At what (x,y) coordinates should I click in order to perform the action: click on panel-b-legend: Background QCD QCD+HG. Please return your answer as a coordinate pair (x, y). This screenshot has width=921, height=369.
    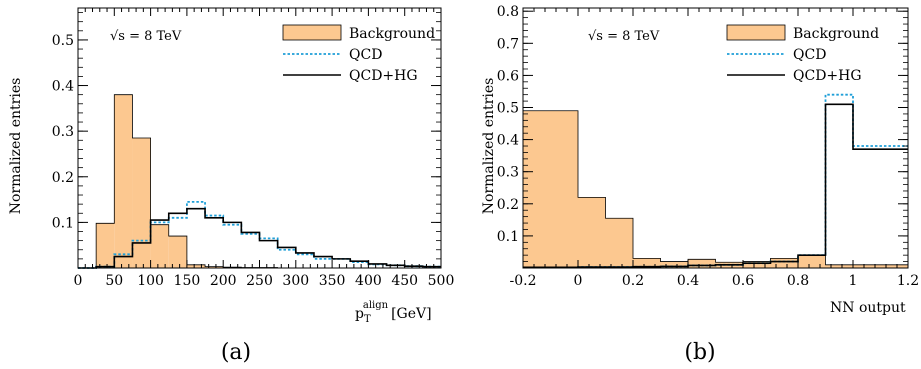
    Looking at the image, I should click on (802, 54).